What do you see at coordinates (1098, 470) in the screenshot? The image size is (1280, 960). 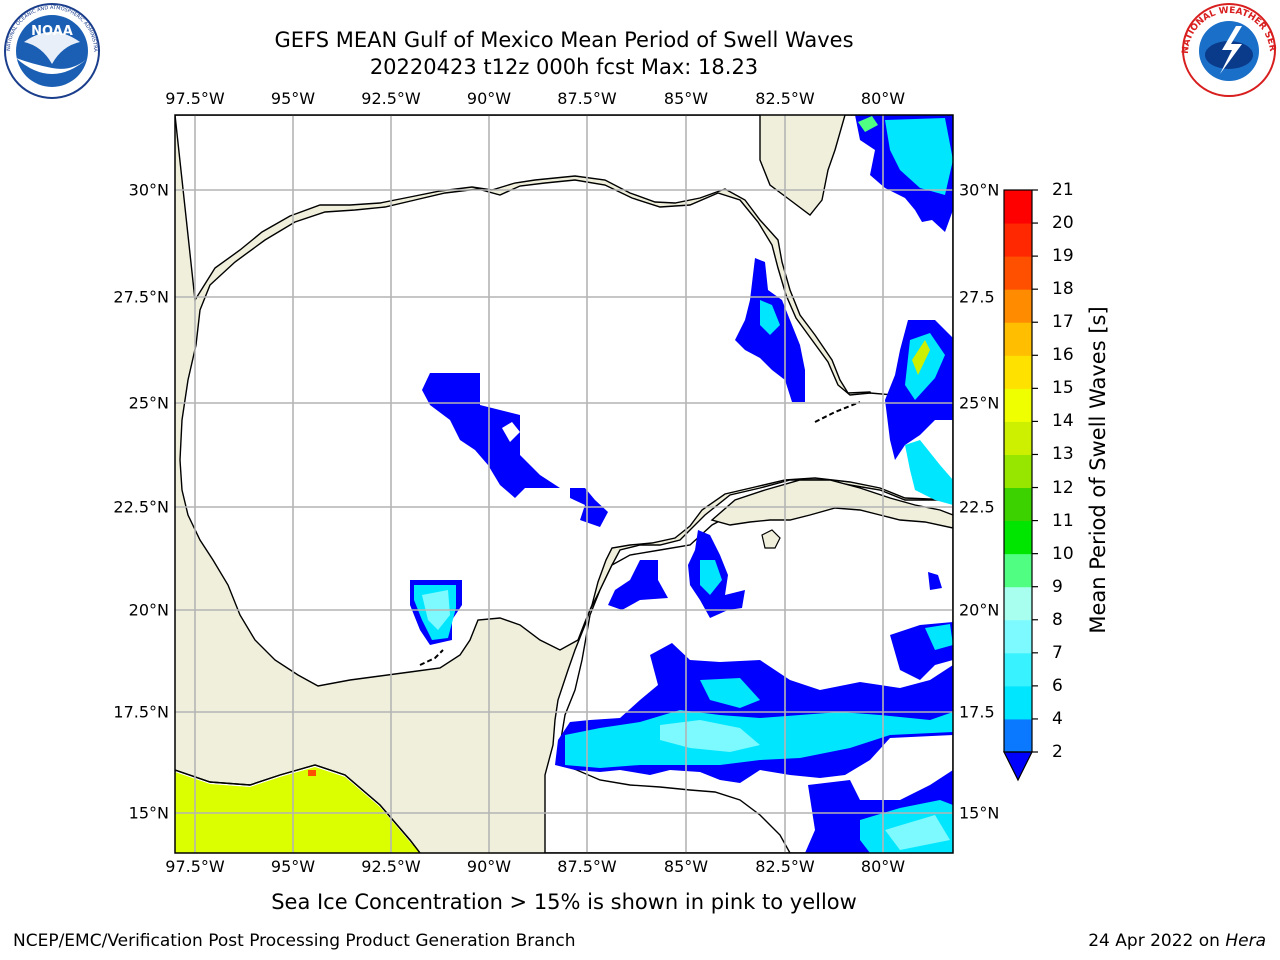 I see `colorbar-label: Mean Period of Swell Waves [s]` at bounding box center [1098, 470].